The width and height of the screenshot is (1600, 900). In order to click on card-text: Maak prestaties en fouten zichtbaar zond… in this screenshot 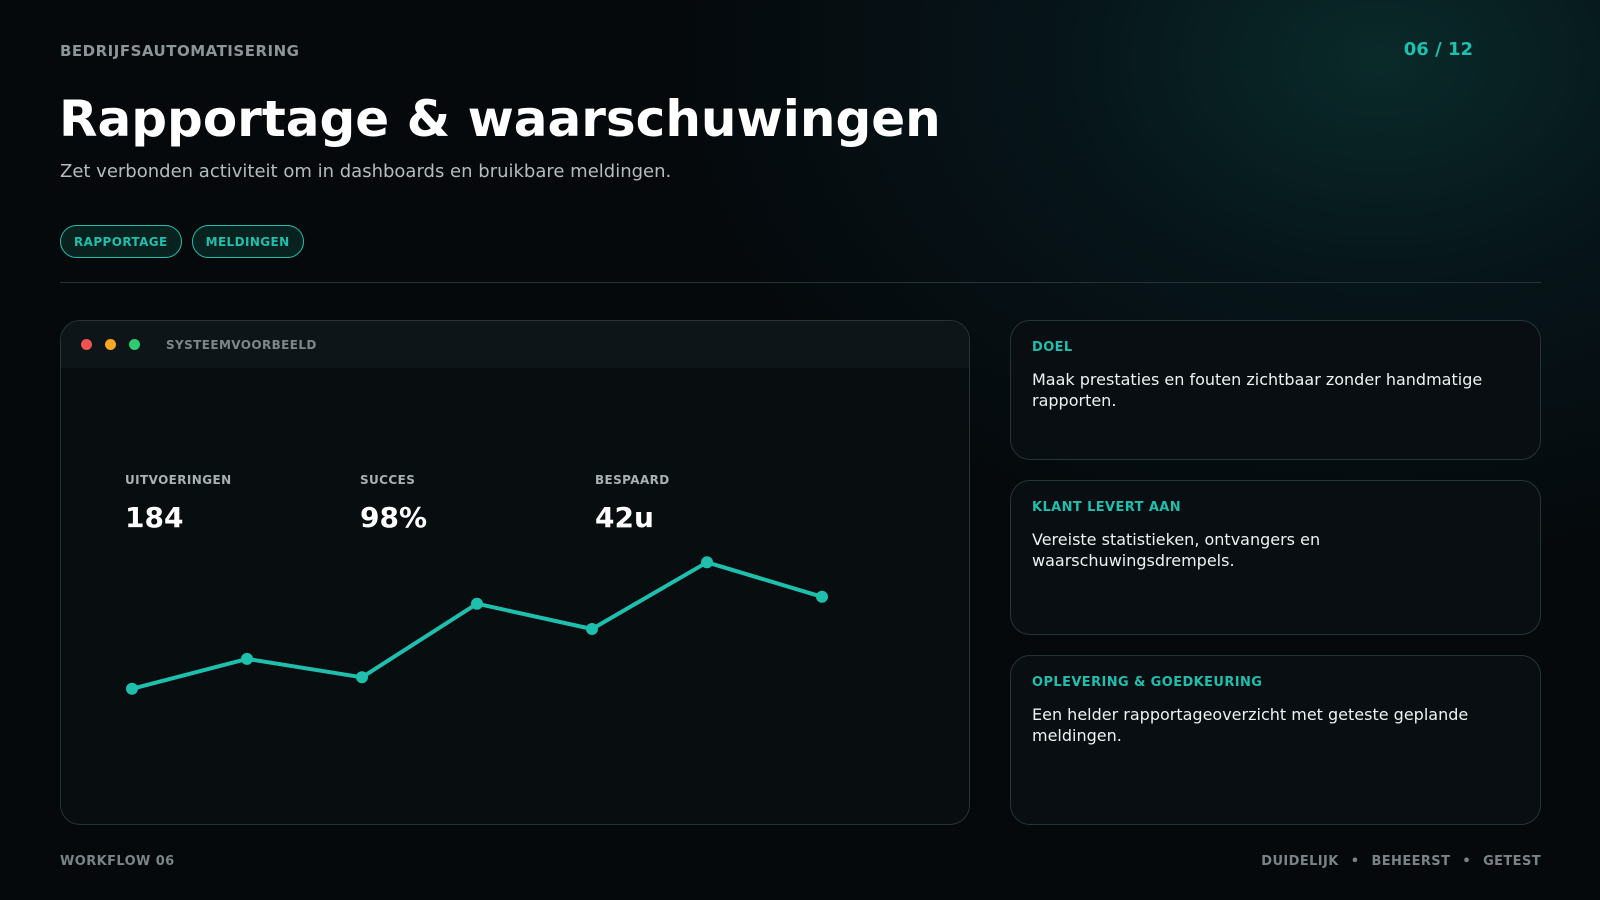, I will do `click(1257, 390)`.